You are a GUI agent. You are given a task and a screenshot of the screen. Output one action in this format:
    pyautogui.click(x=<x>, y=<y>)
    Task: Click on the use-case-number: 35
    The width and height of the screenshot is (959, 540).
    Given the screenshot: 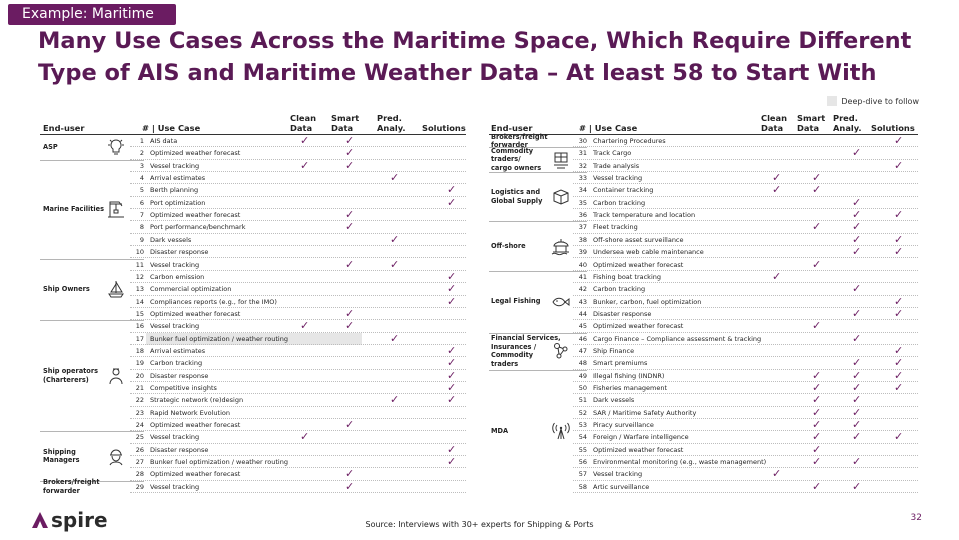 What is the action you would take?
    pyautogui.click(x=582, y=202)
    